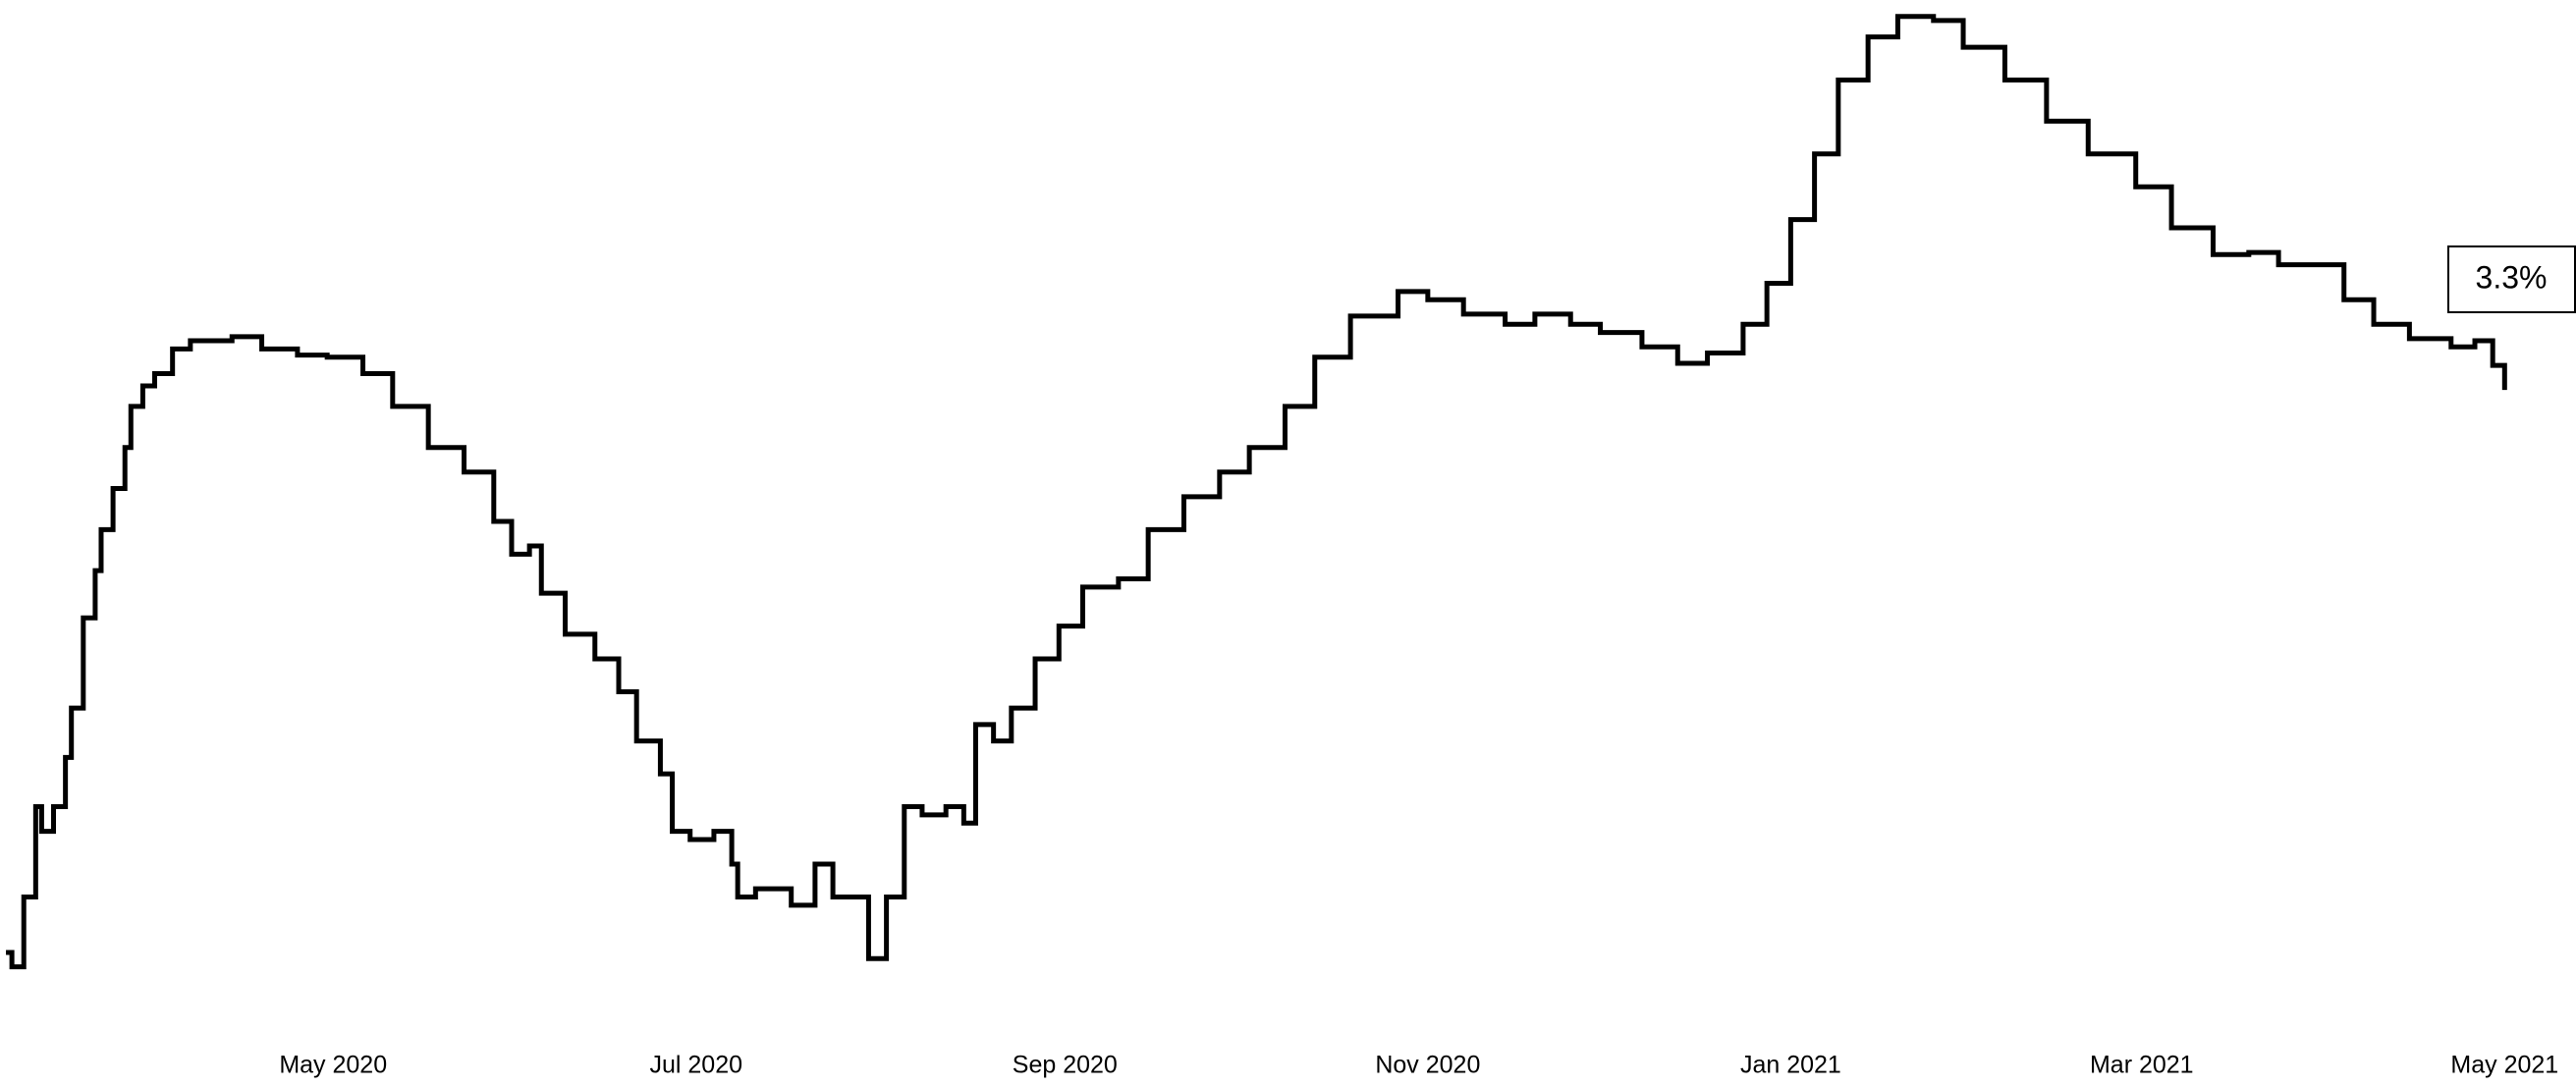  What do you see at coordinates (2504, 1066) in the screenshot?
I see `x-tick-label: May 2021` at bounding box center [2504, 1066].